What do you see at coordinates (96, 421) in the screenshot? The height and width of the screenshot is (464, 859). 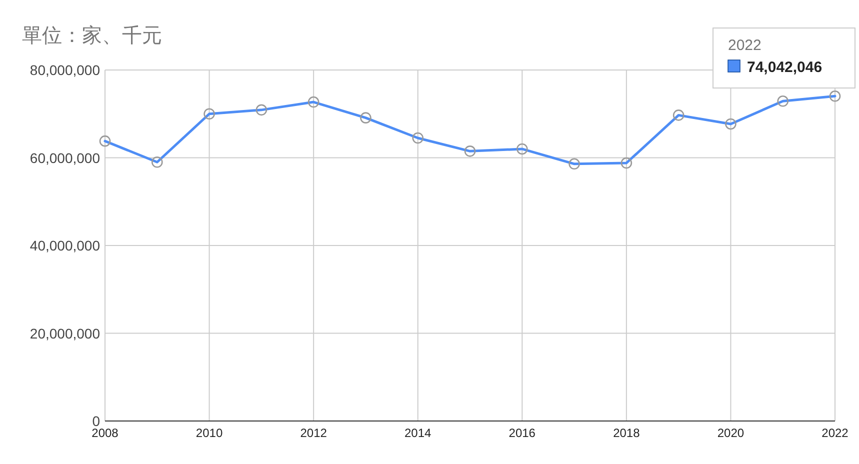 I see `y-tick-label: 0` at bounding box center [96, 421].